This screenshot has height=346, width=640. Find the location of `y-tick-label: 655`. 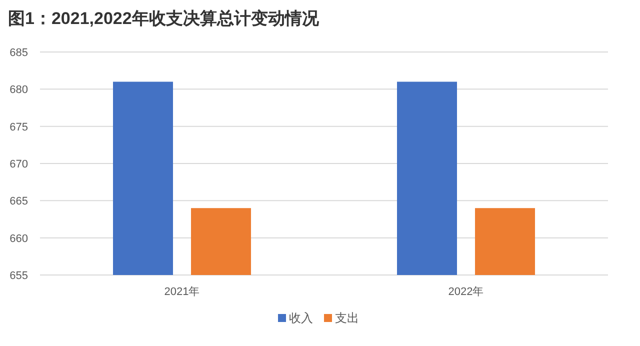

y-tick-label: 655 is located at coordinates (19, 276).